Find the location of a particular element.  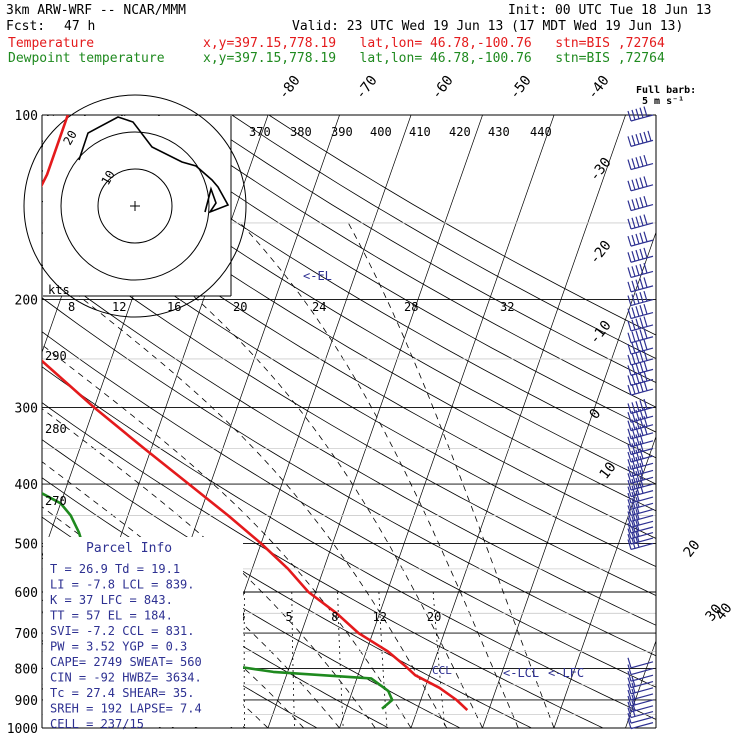

isotherm-label: -80 is located at coordinates (290, 88).